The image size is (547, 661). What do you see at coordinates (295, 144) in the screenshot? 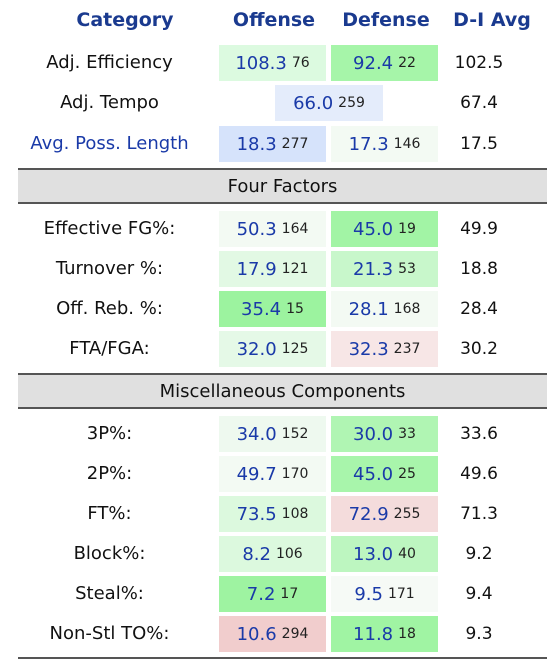
I see `avg-poss-length-offense-rank: 277` at bounding box center [295, 144].